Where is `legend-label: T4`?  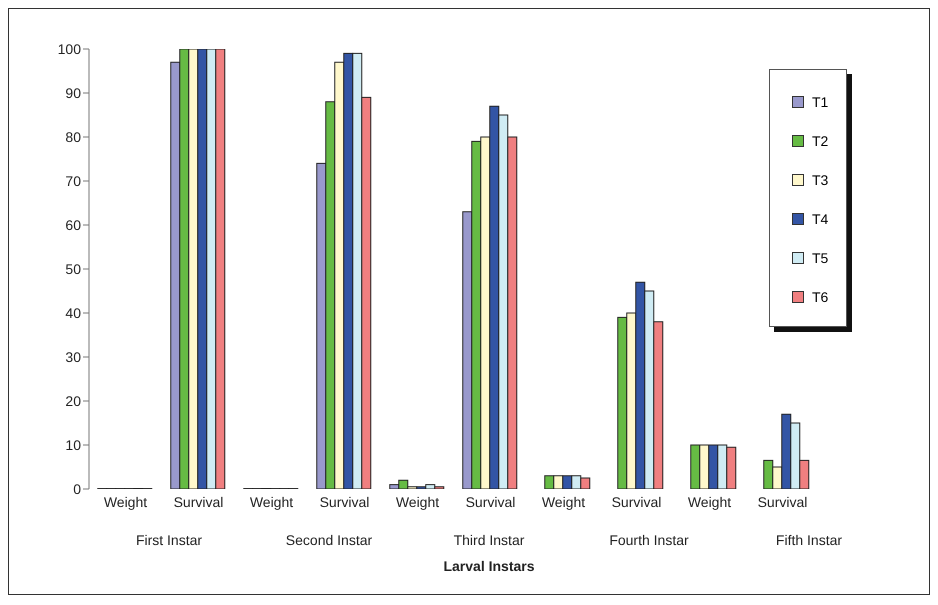 legend-label: T4 is located at coordinates (820, 218).